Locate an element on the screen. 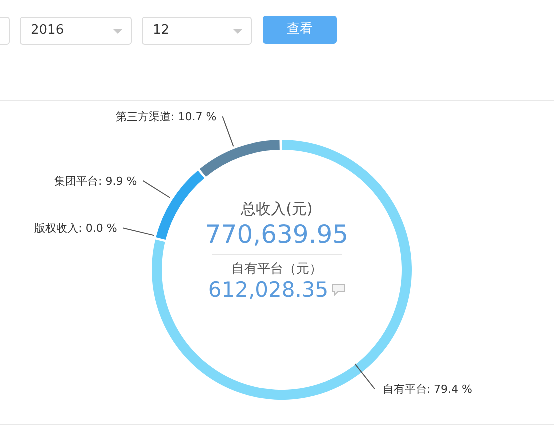  text: 612,028.35 is located at coordinates (268, 290).